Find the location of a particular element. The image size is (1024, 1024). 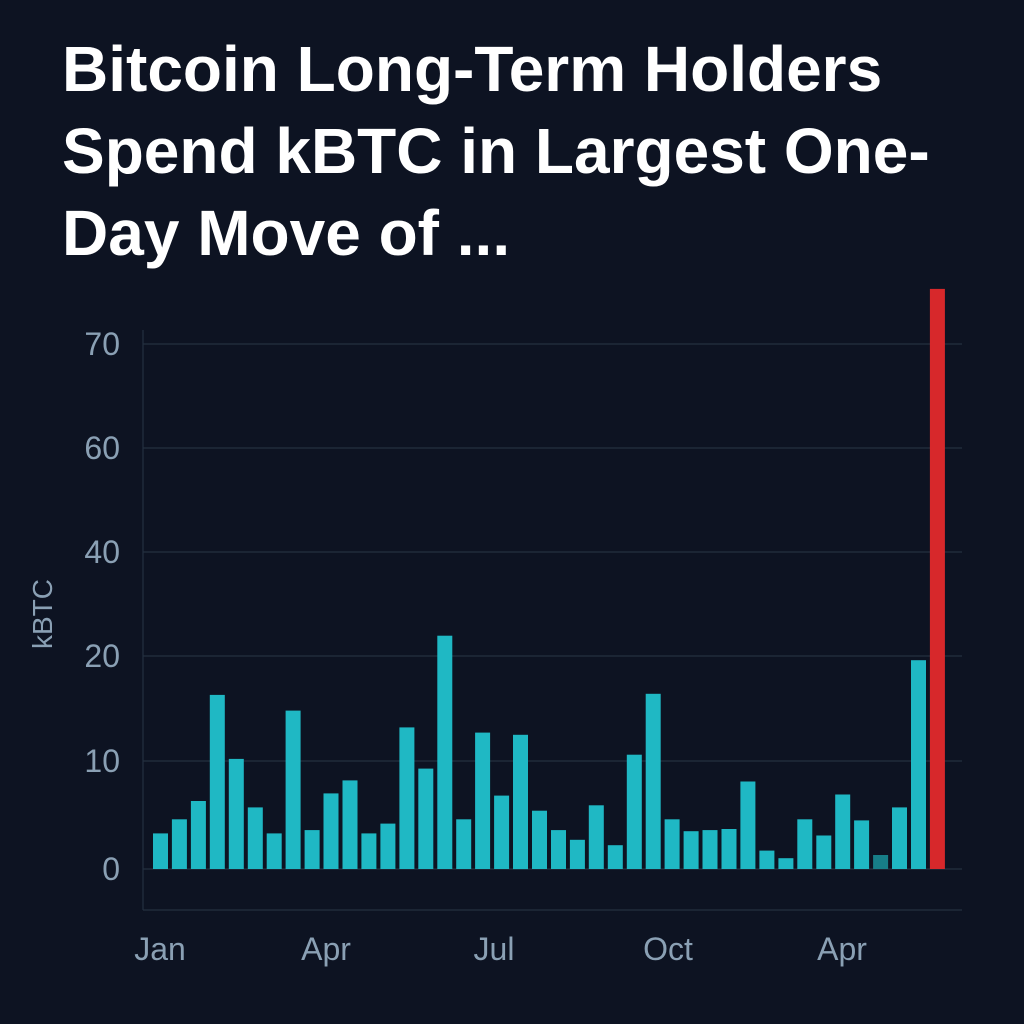

x-tick-label: Jul is located at coordinates (494, 949).